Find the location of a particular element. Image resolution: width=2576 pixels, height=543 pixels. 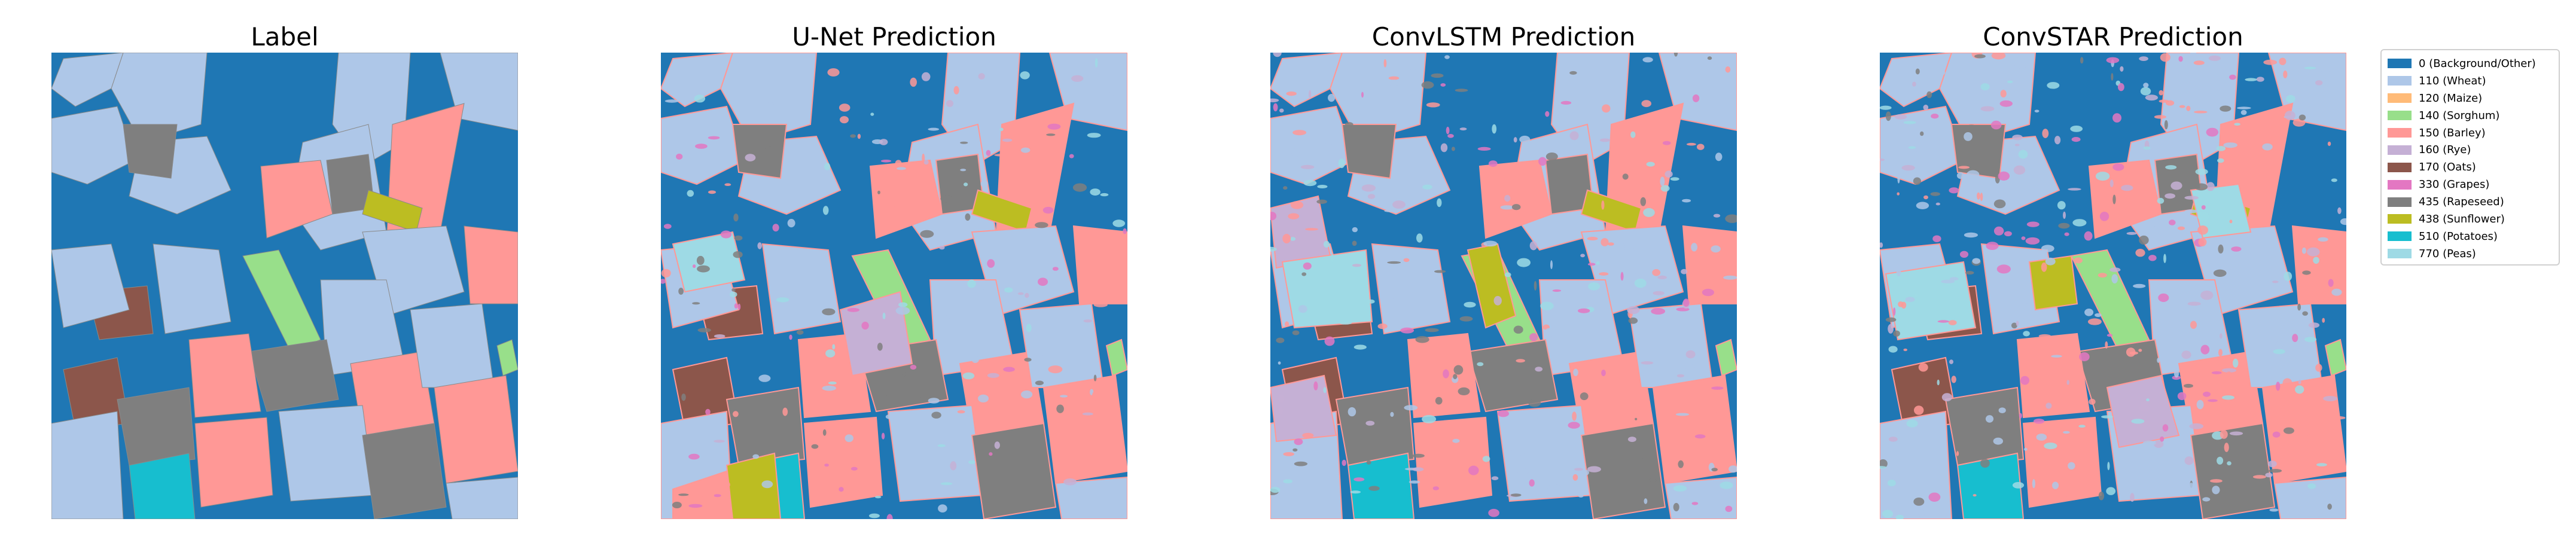

legend-label: 0 (Background/Other) is located at coordinates (2478, 64).